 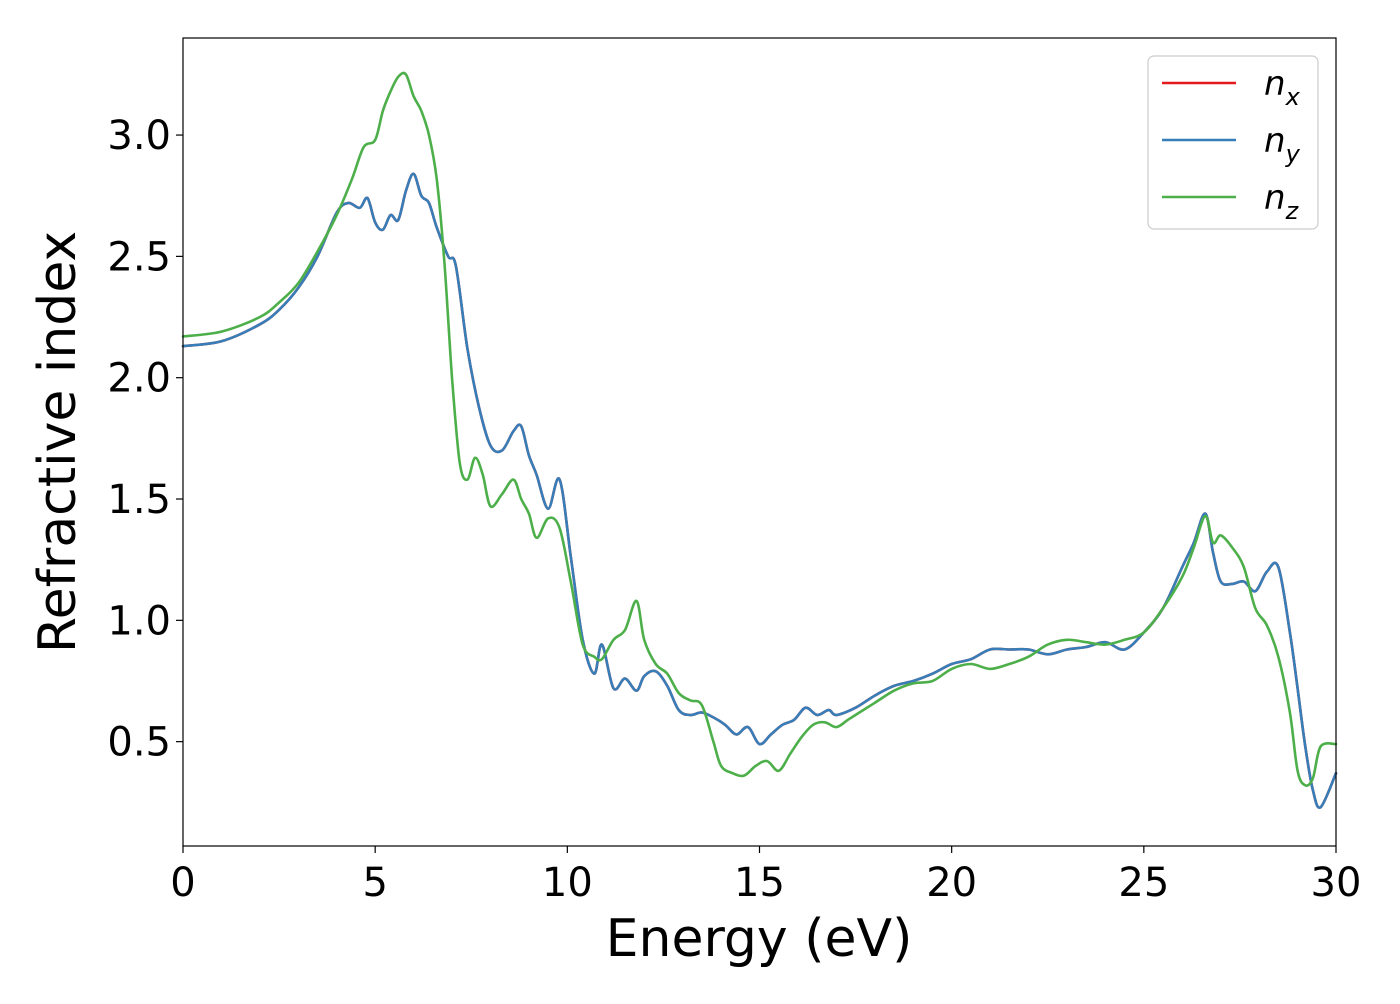 I want to click on legend-label-x: nx, so click(x=1282, y=87).